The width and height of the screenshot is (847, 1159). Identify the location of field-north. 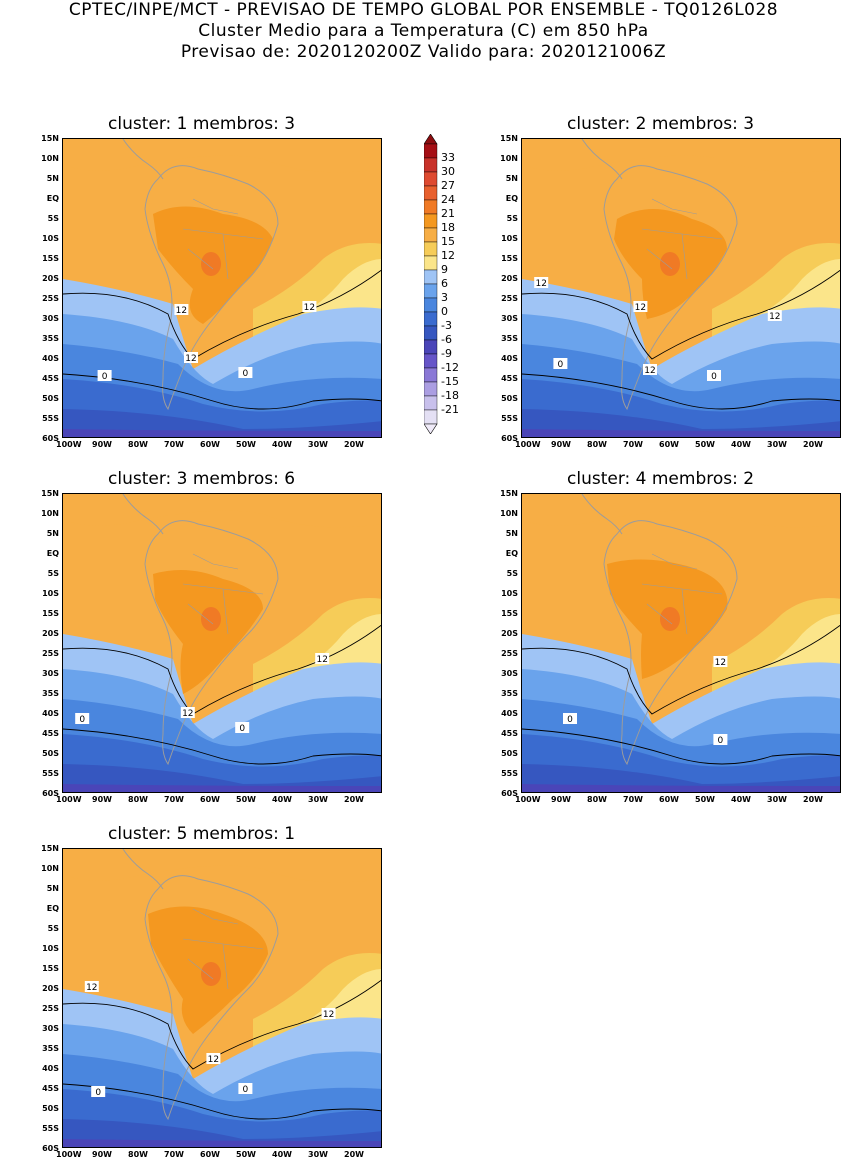
(681, 511).